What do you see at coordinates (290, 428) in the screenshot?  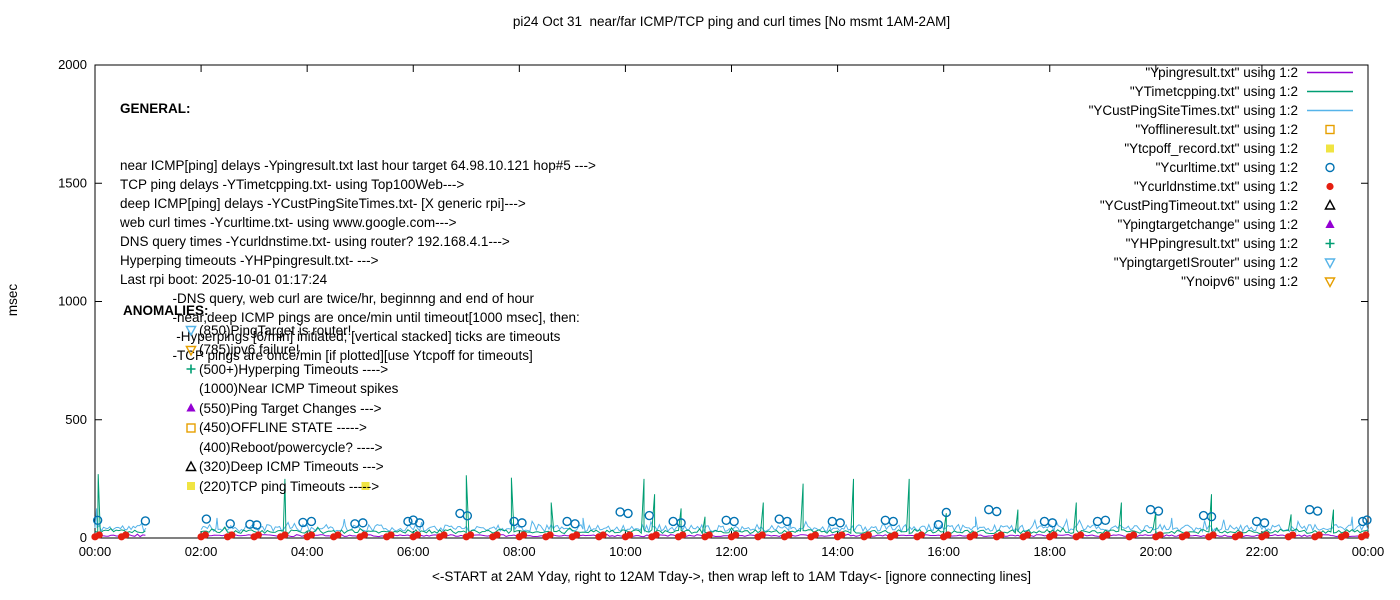 I see `anomaly-line: (450)OFFLINE STATE ----->` at bounding box center [290, 428].